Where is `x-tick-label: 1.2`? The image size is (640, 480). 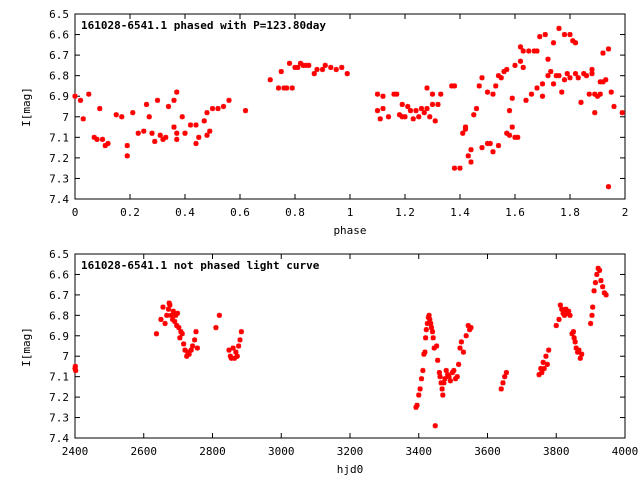 x-tick-label: 1.2 is located at coordinates (405, 212).